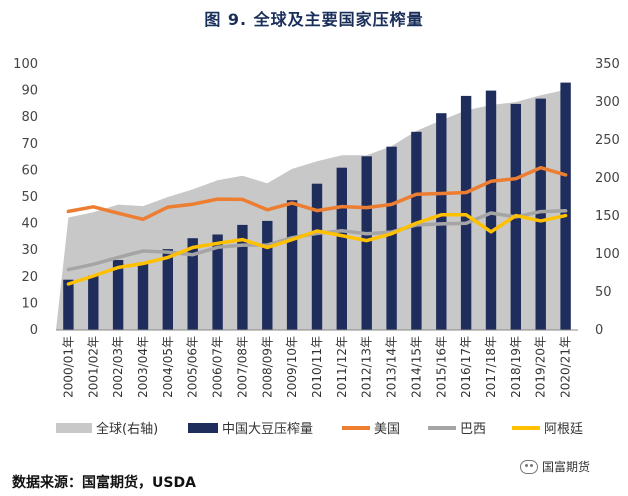  I want to click on y-left-tick-label: 30, so click(29, 250).